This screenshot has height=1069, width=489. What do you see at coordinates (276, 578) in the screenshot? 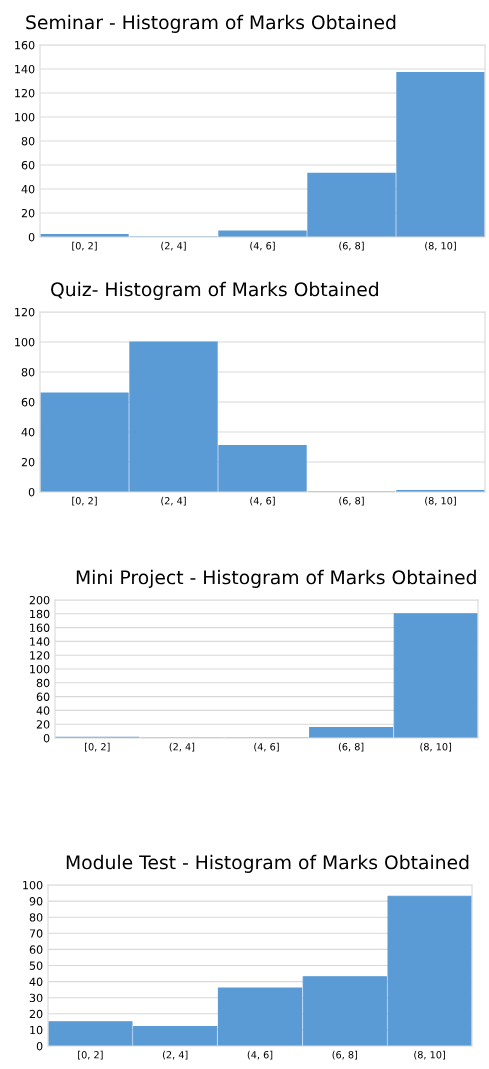
I see `chart-title: Mini Project - Histogram of Marks Obtained` at bounding box center [276, 578].